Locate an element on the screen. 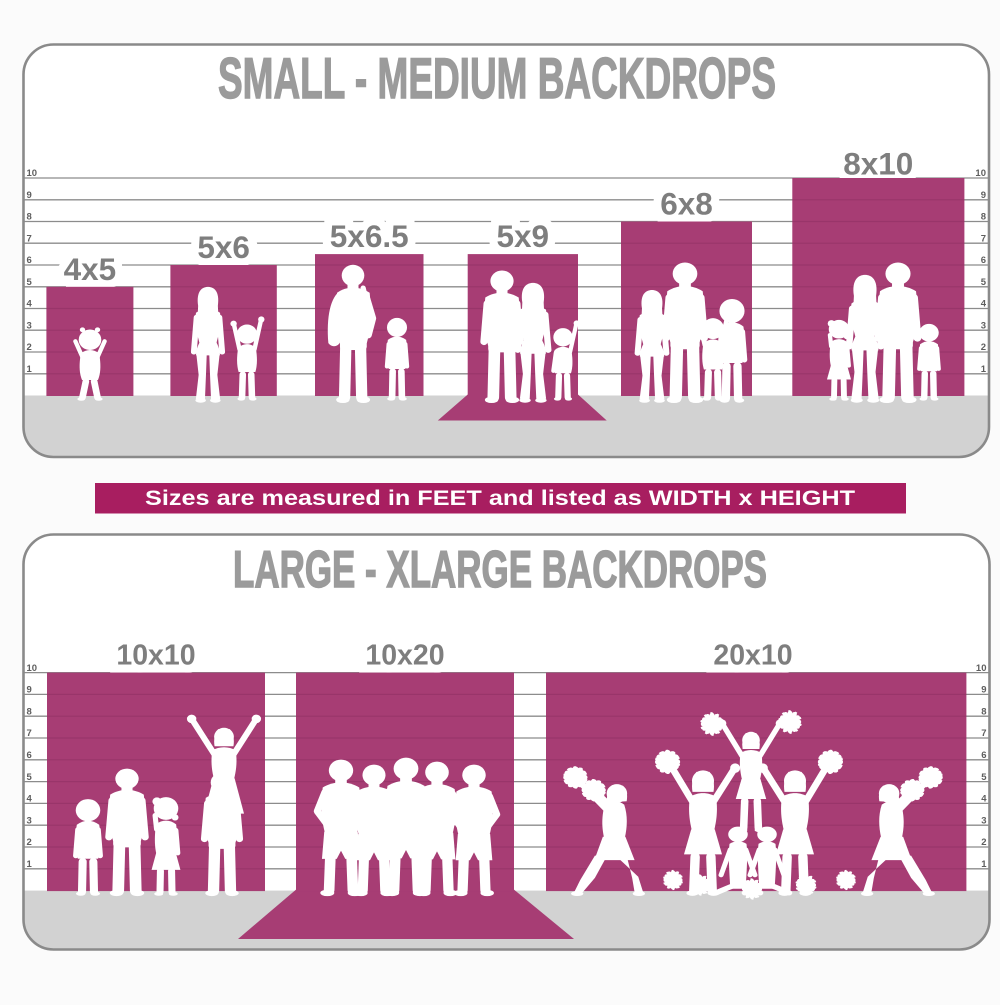 Image resolution: width=1000 pixels, height=1005 pixels. svg-text: 6x8 is located at coordinates (686, 204).